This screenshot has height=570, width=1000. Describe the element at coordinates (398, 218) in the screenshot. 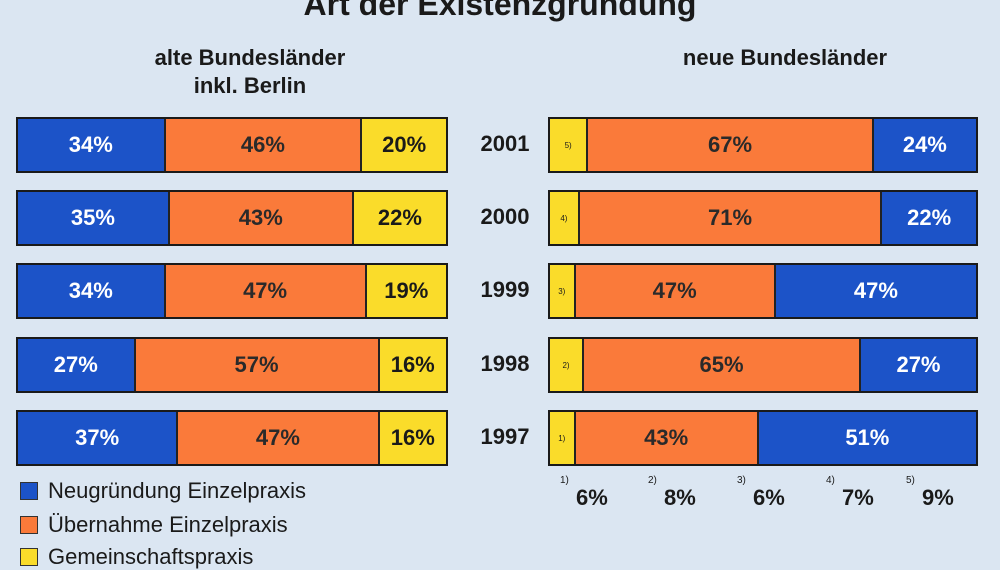

I see `alte-seg-yellow-2000: 22%` at that location.